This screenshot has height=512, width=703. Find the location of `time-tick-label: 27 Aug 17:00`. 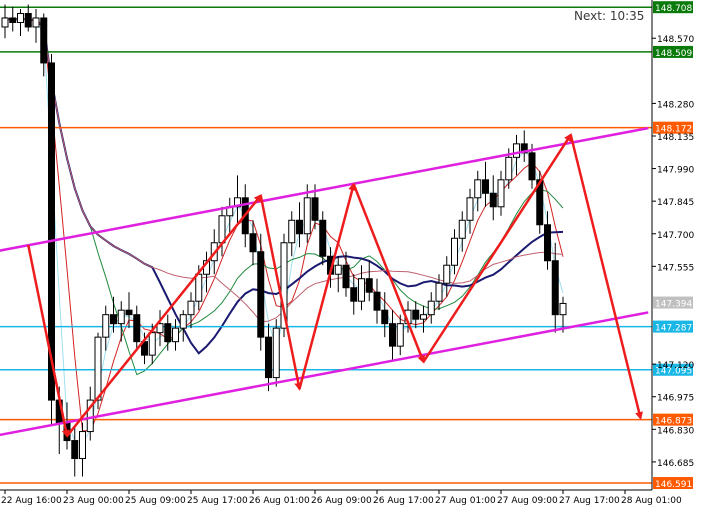

time-tick-label: 27 Aug 17:00 is located at coordinates (589, 501).